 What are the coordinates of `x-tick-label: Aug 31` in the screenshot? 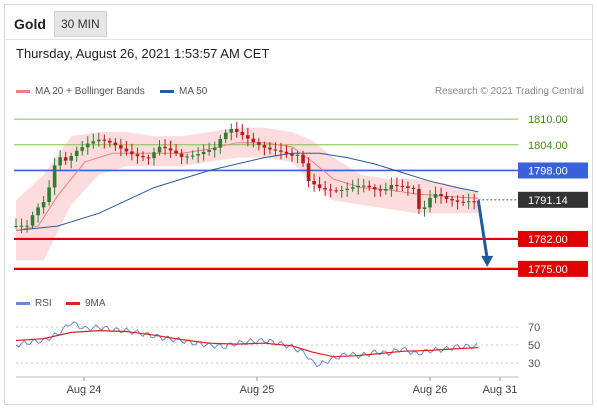 It's located at (500, 390).